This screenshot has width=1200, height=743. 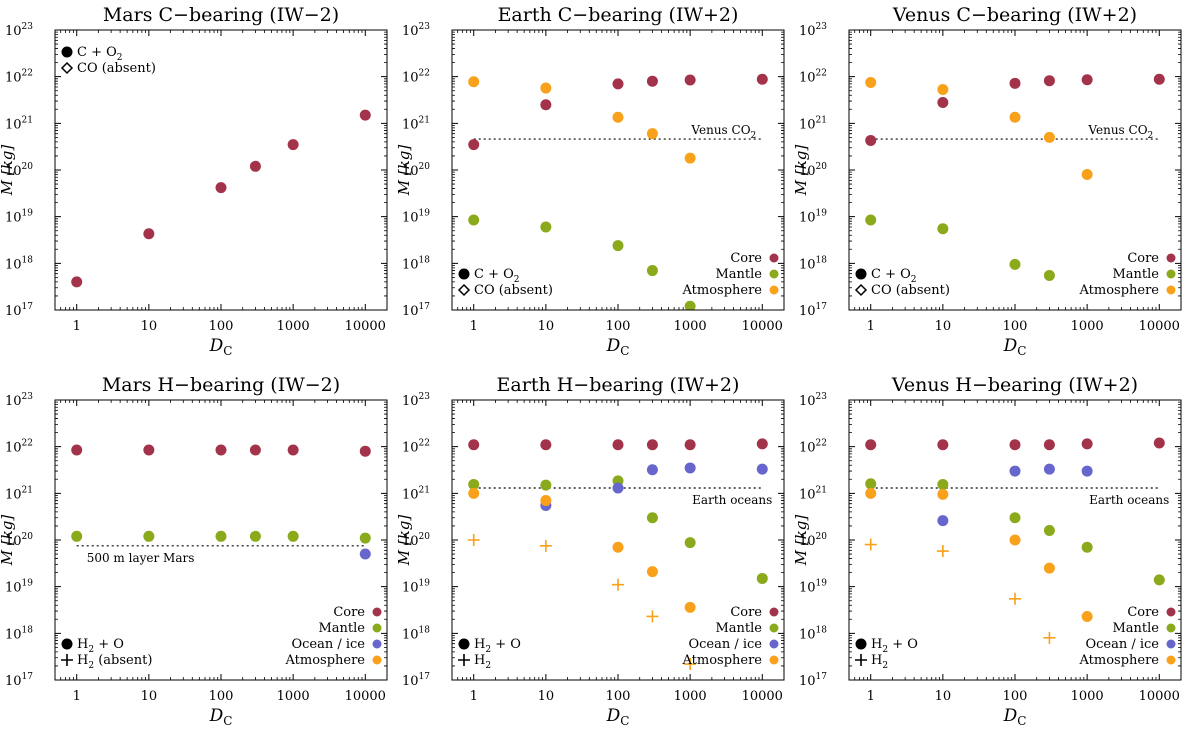 I want to click on y-tick-label: 1018, so click(x=416, y=263).